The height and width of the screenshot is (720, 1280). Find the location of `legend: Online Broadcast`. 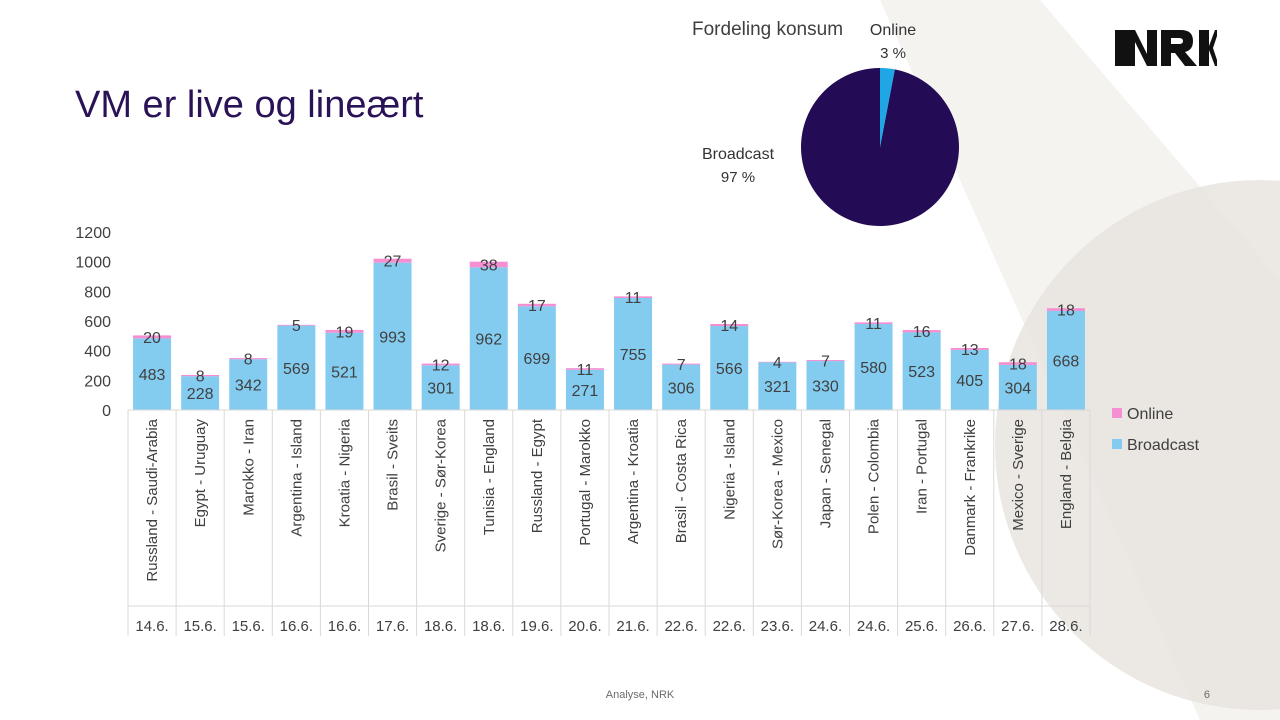

legend: Online Broadcast is located at coordinates (1156, 430).